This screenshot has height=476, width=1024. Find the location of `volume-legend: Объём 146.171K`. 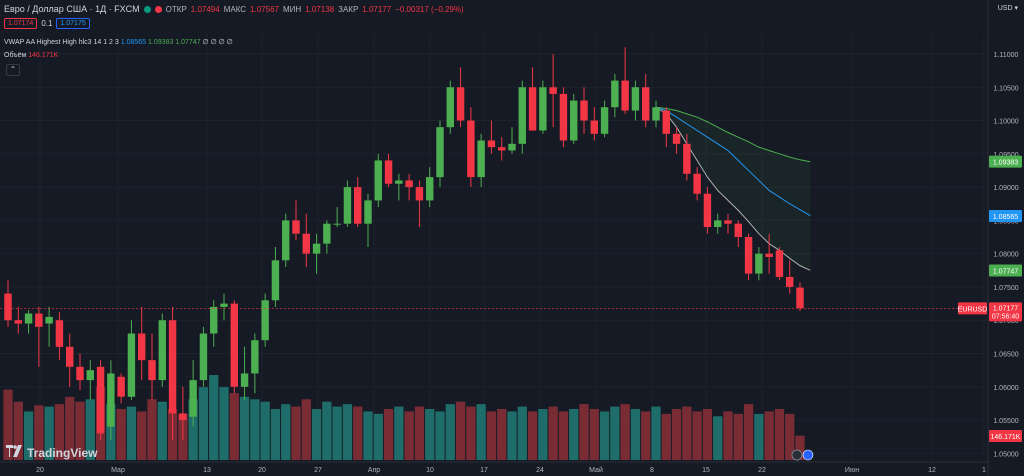

volume-legend: Объём 146.171K is located at coordinates (31, 55).